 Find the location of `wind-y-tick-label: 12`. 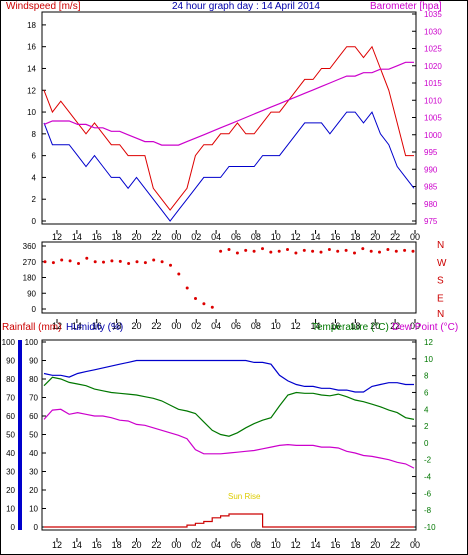

wind-y-tick-label: 12 is located at coordinates (31, 90).